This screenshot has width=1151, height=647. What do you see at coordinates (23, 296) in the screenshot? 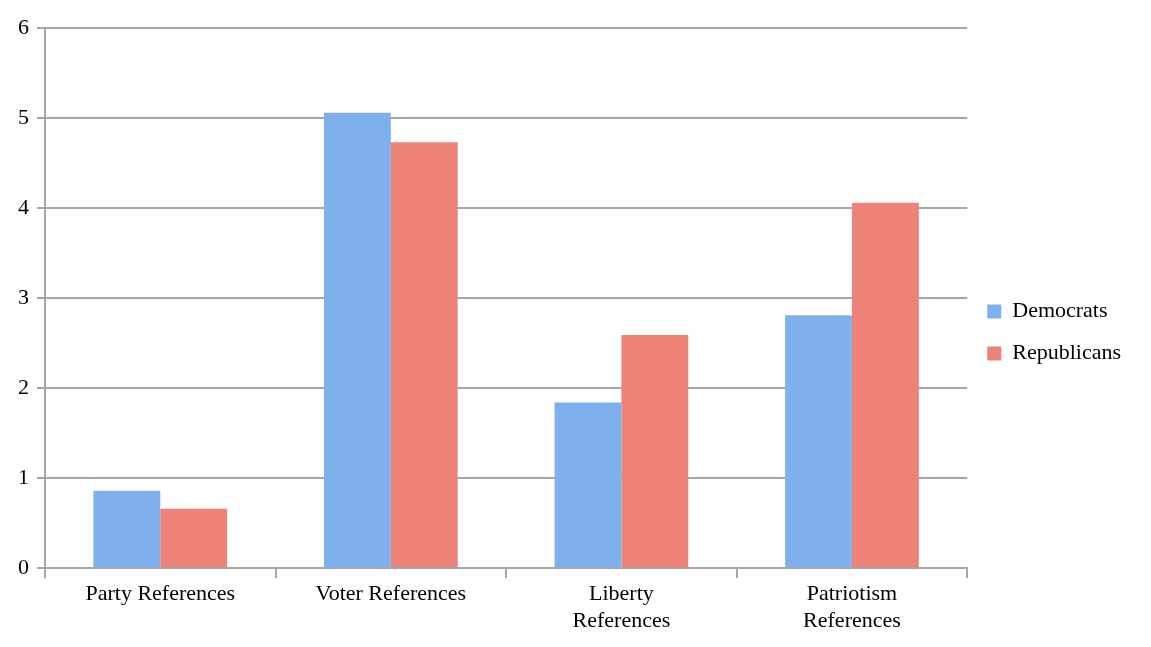
I see `y-tick-label: 3` at bounding box center [23, 296].